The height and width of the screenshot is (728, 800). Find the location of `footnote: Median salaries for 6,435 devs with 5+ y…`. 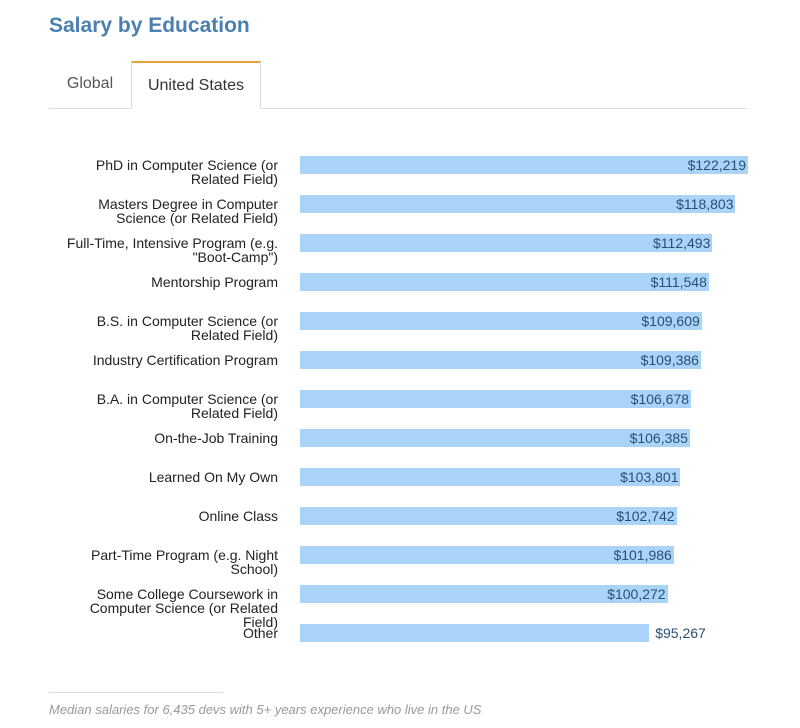

footnote: Median salaries for 6,435 devs with 5+ y… is located at coordinates (265, 709).